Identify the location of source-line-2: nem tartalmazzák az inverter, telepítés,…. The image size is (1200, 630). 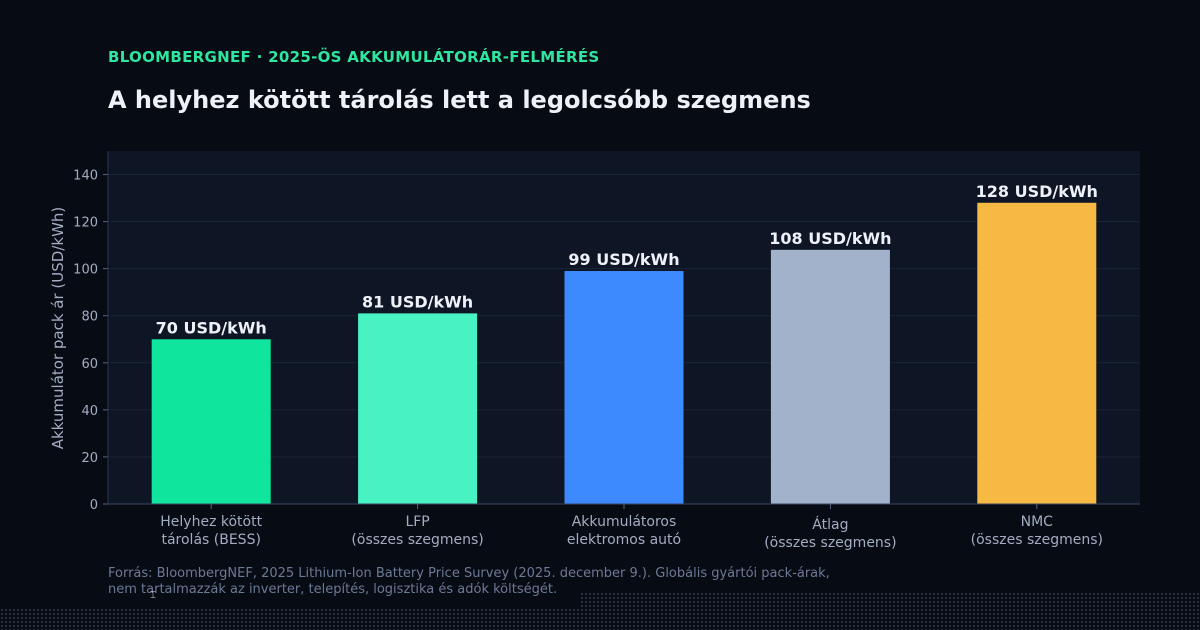
(333, 589).